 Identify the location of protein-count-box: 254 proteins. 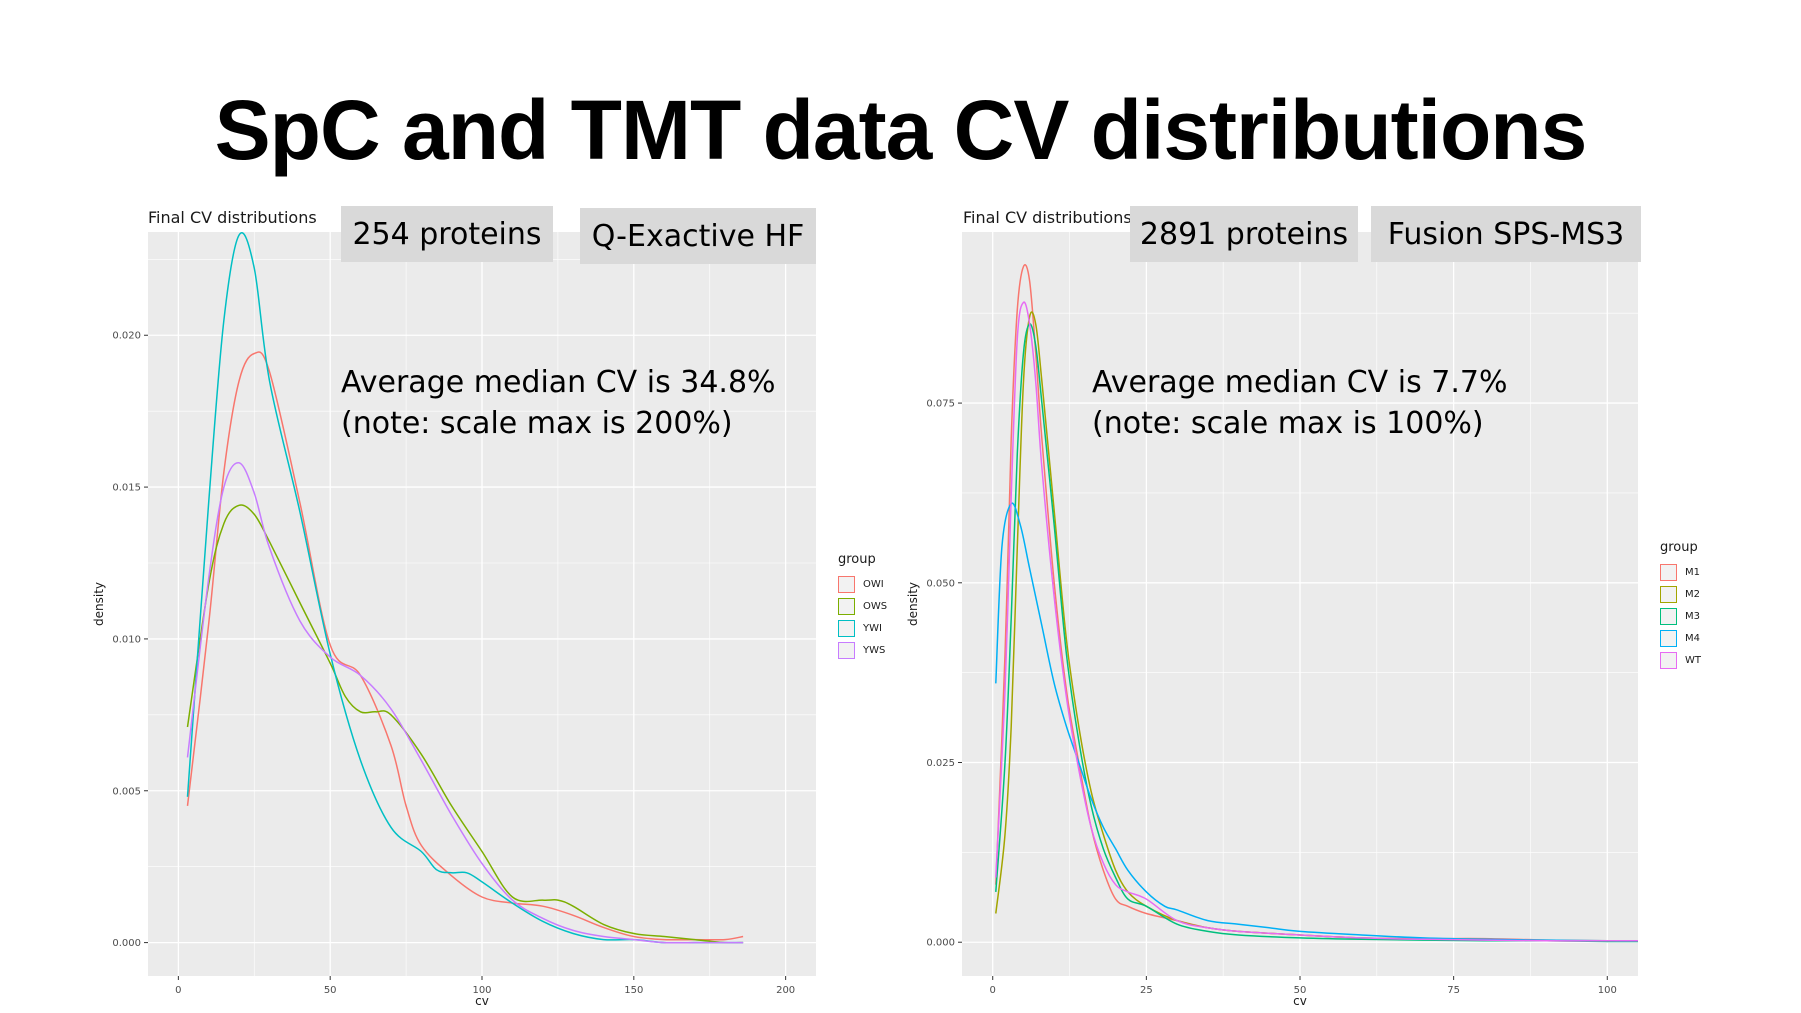
(447, 234).